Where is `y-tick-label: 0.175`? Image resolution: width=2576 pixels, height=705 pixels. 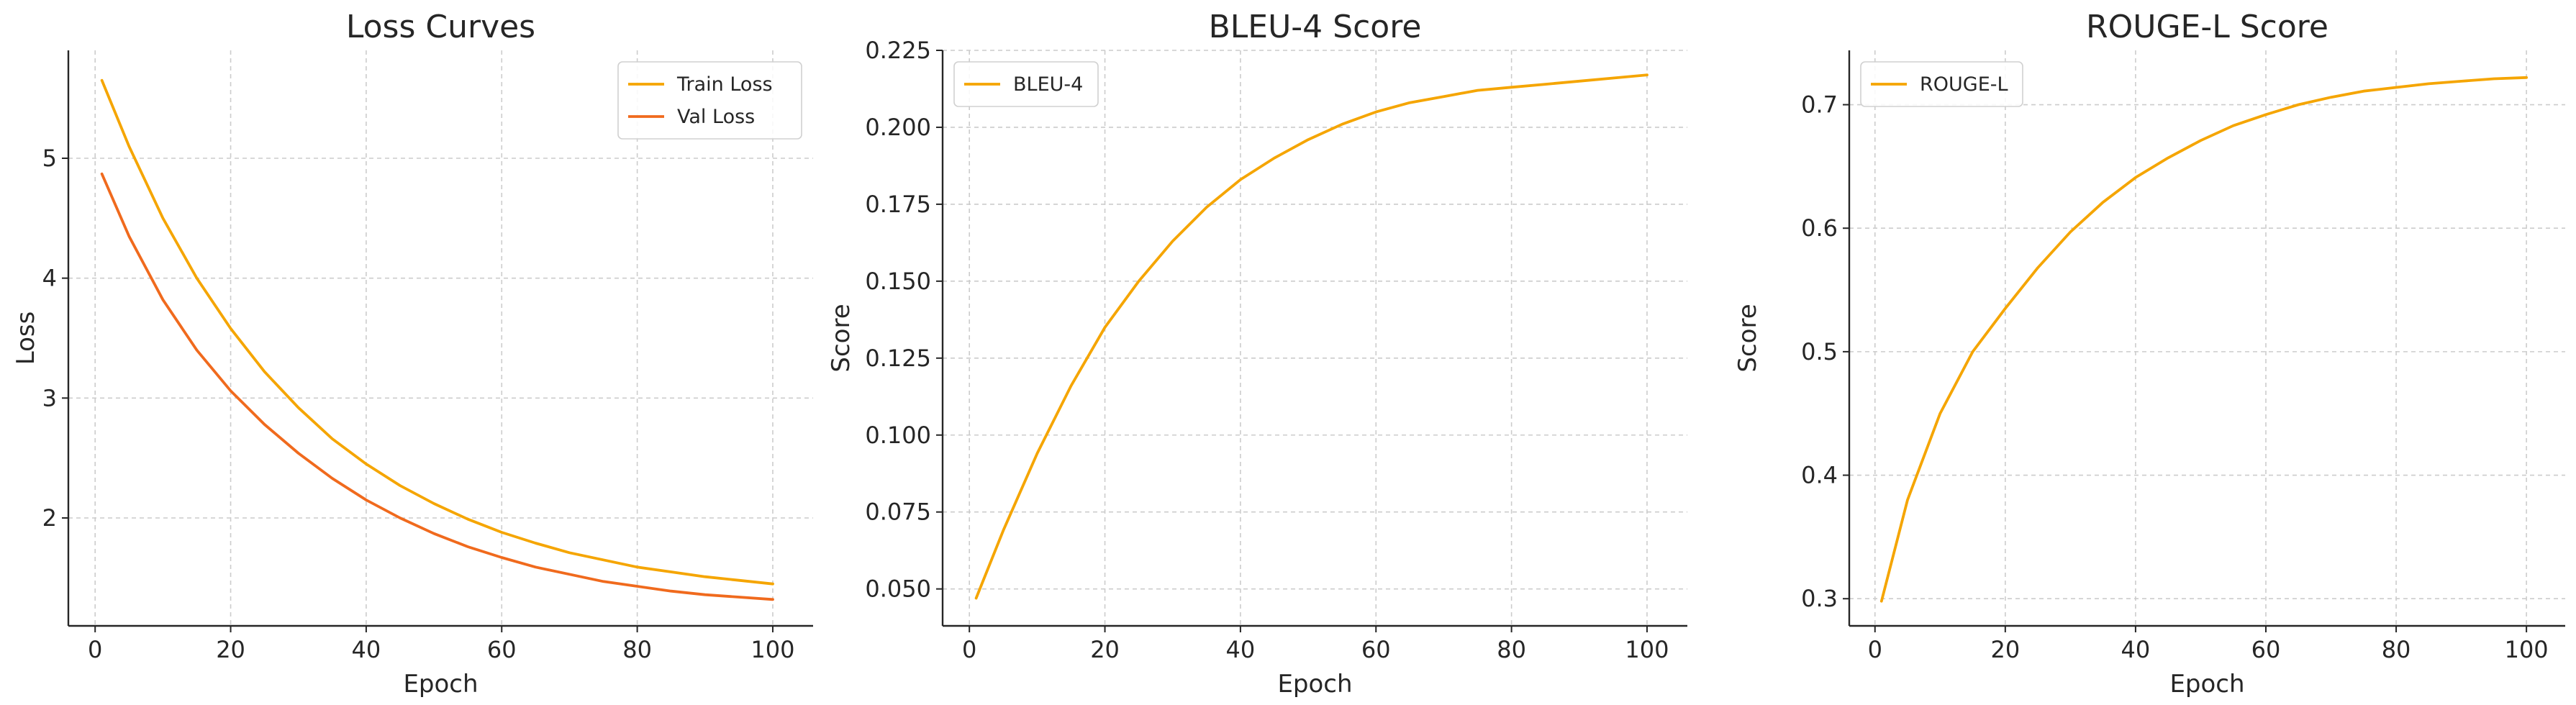 y-tick-label: 0.175 is located at coordinates (898, 204).